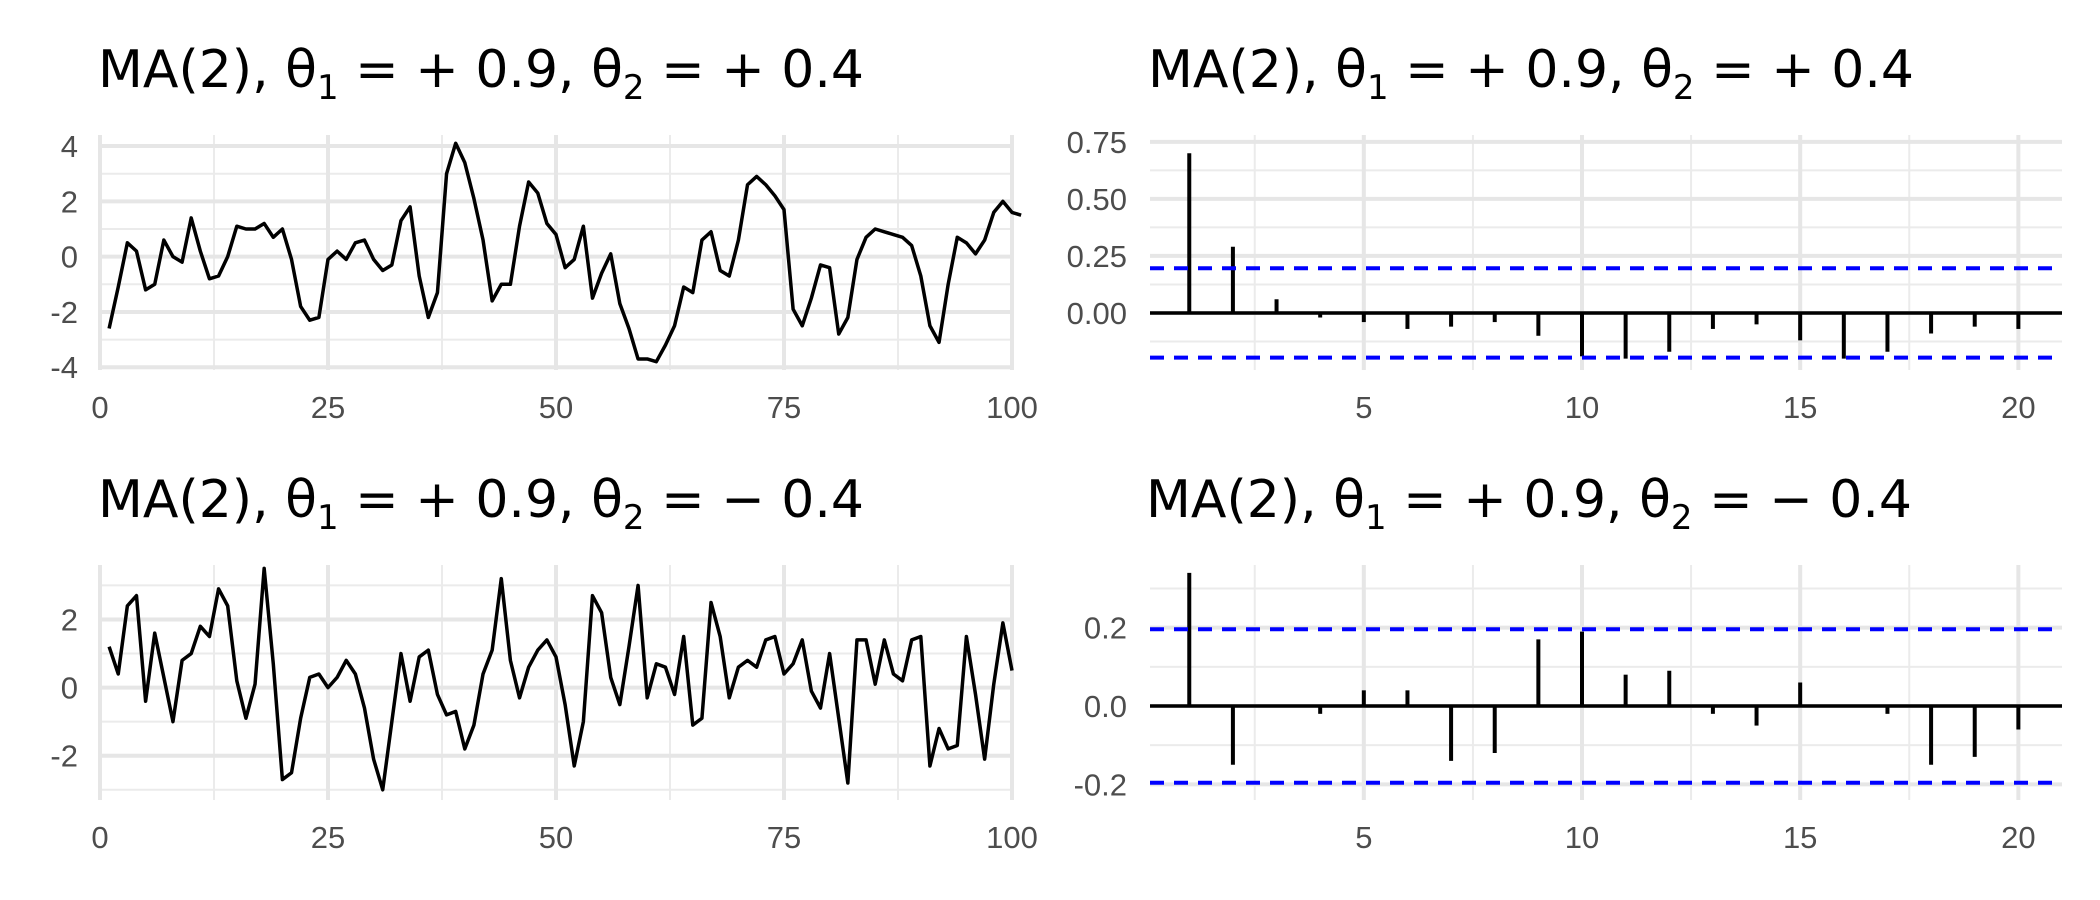 This screenshot has height=900, width=2100. What do you see at coordinates (64, 367) in the screenshot?
I see `y-tick-label: -4` at bounding box center [64, 367].